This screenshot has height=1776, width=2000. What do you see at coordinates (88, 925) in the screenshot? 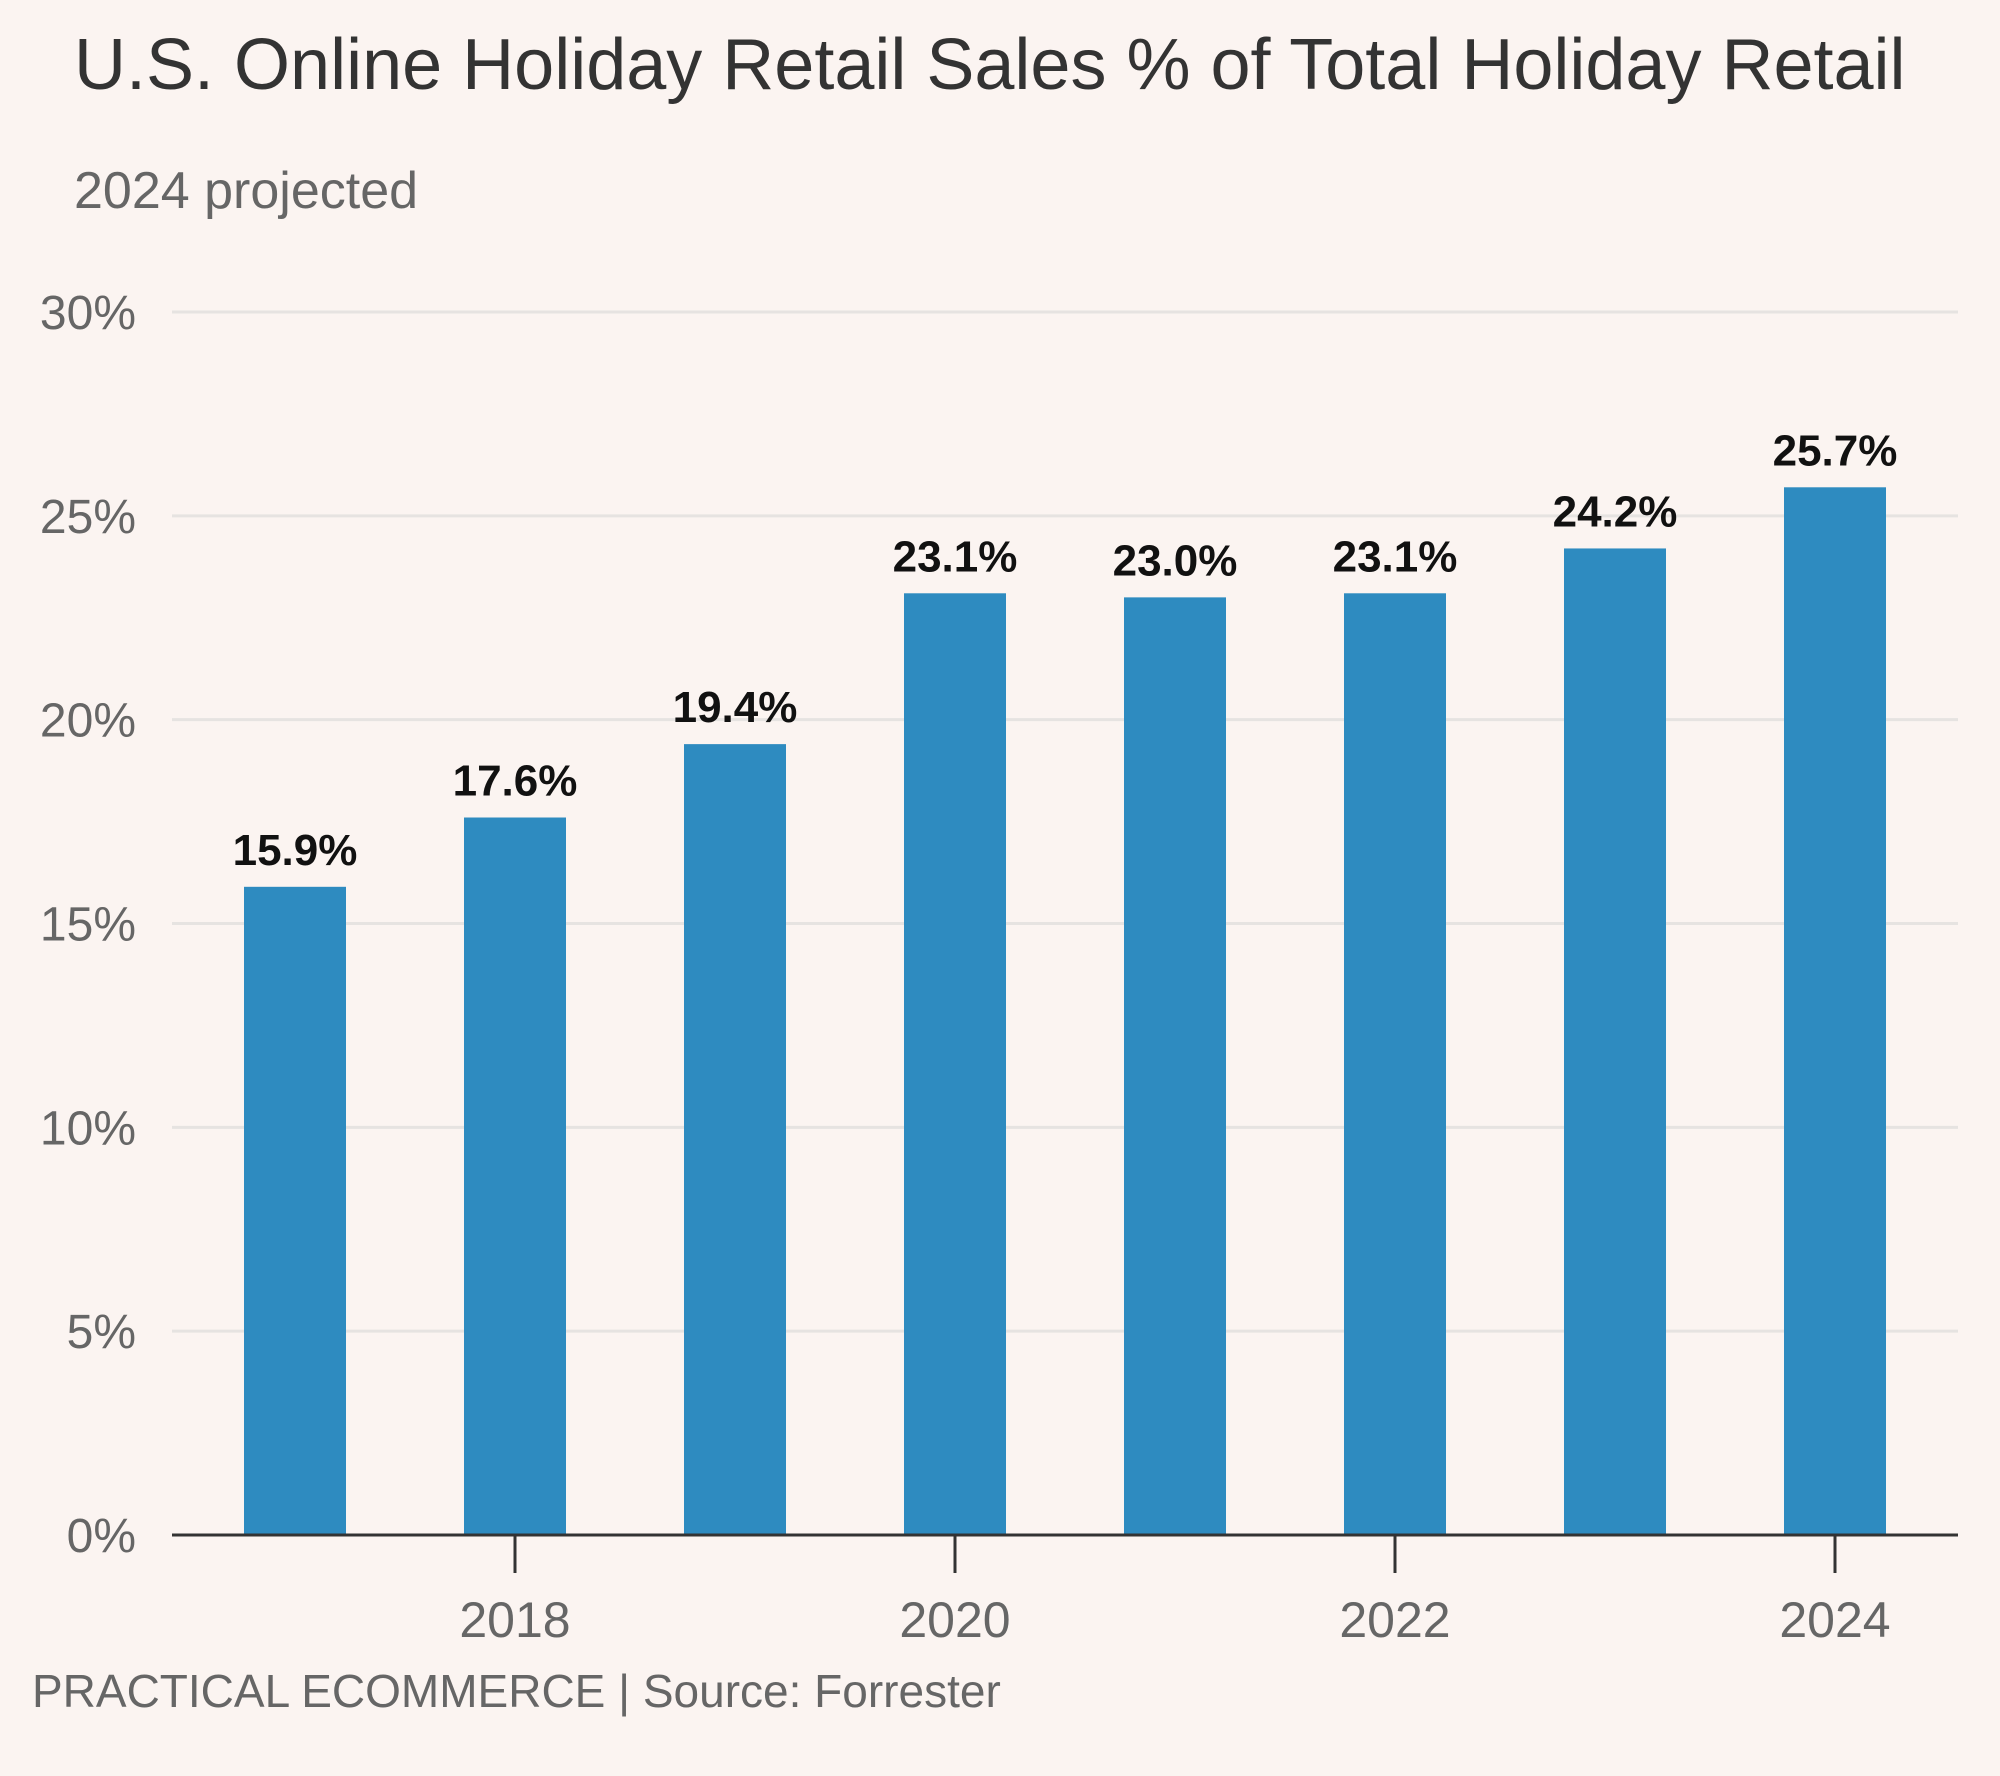
I see `y-tick-label: 15%` at bounding box center [88, 925].